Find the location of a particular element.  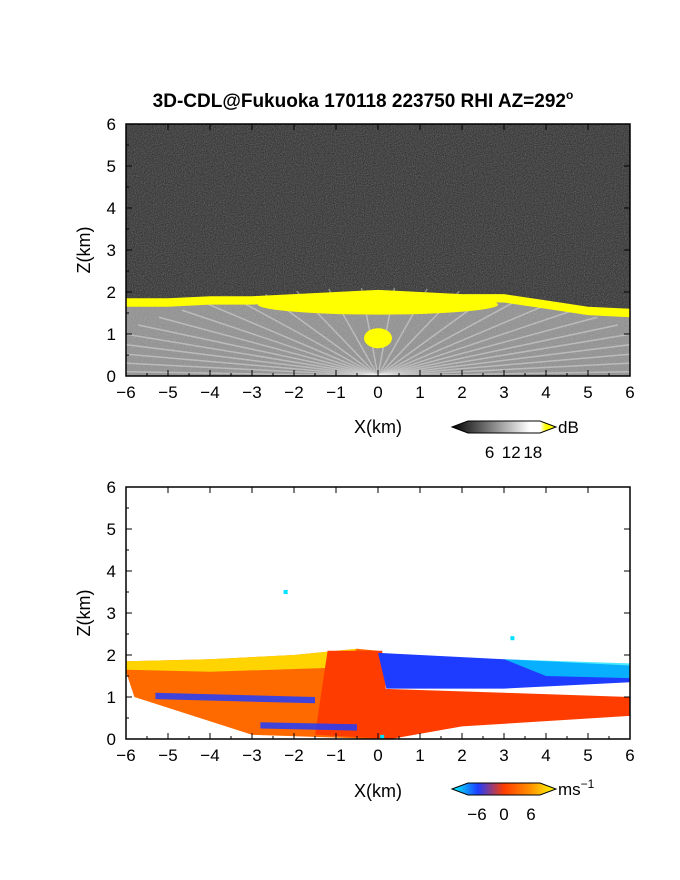

colorbar-tick-label: 18 is located at coordinates (532, 452).